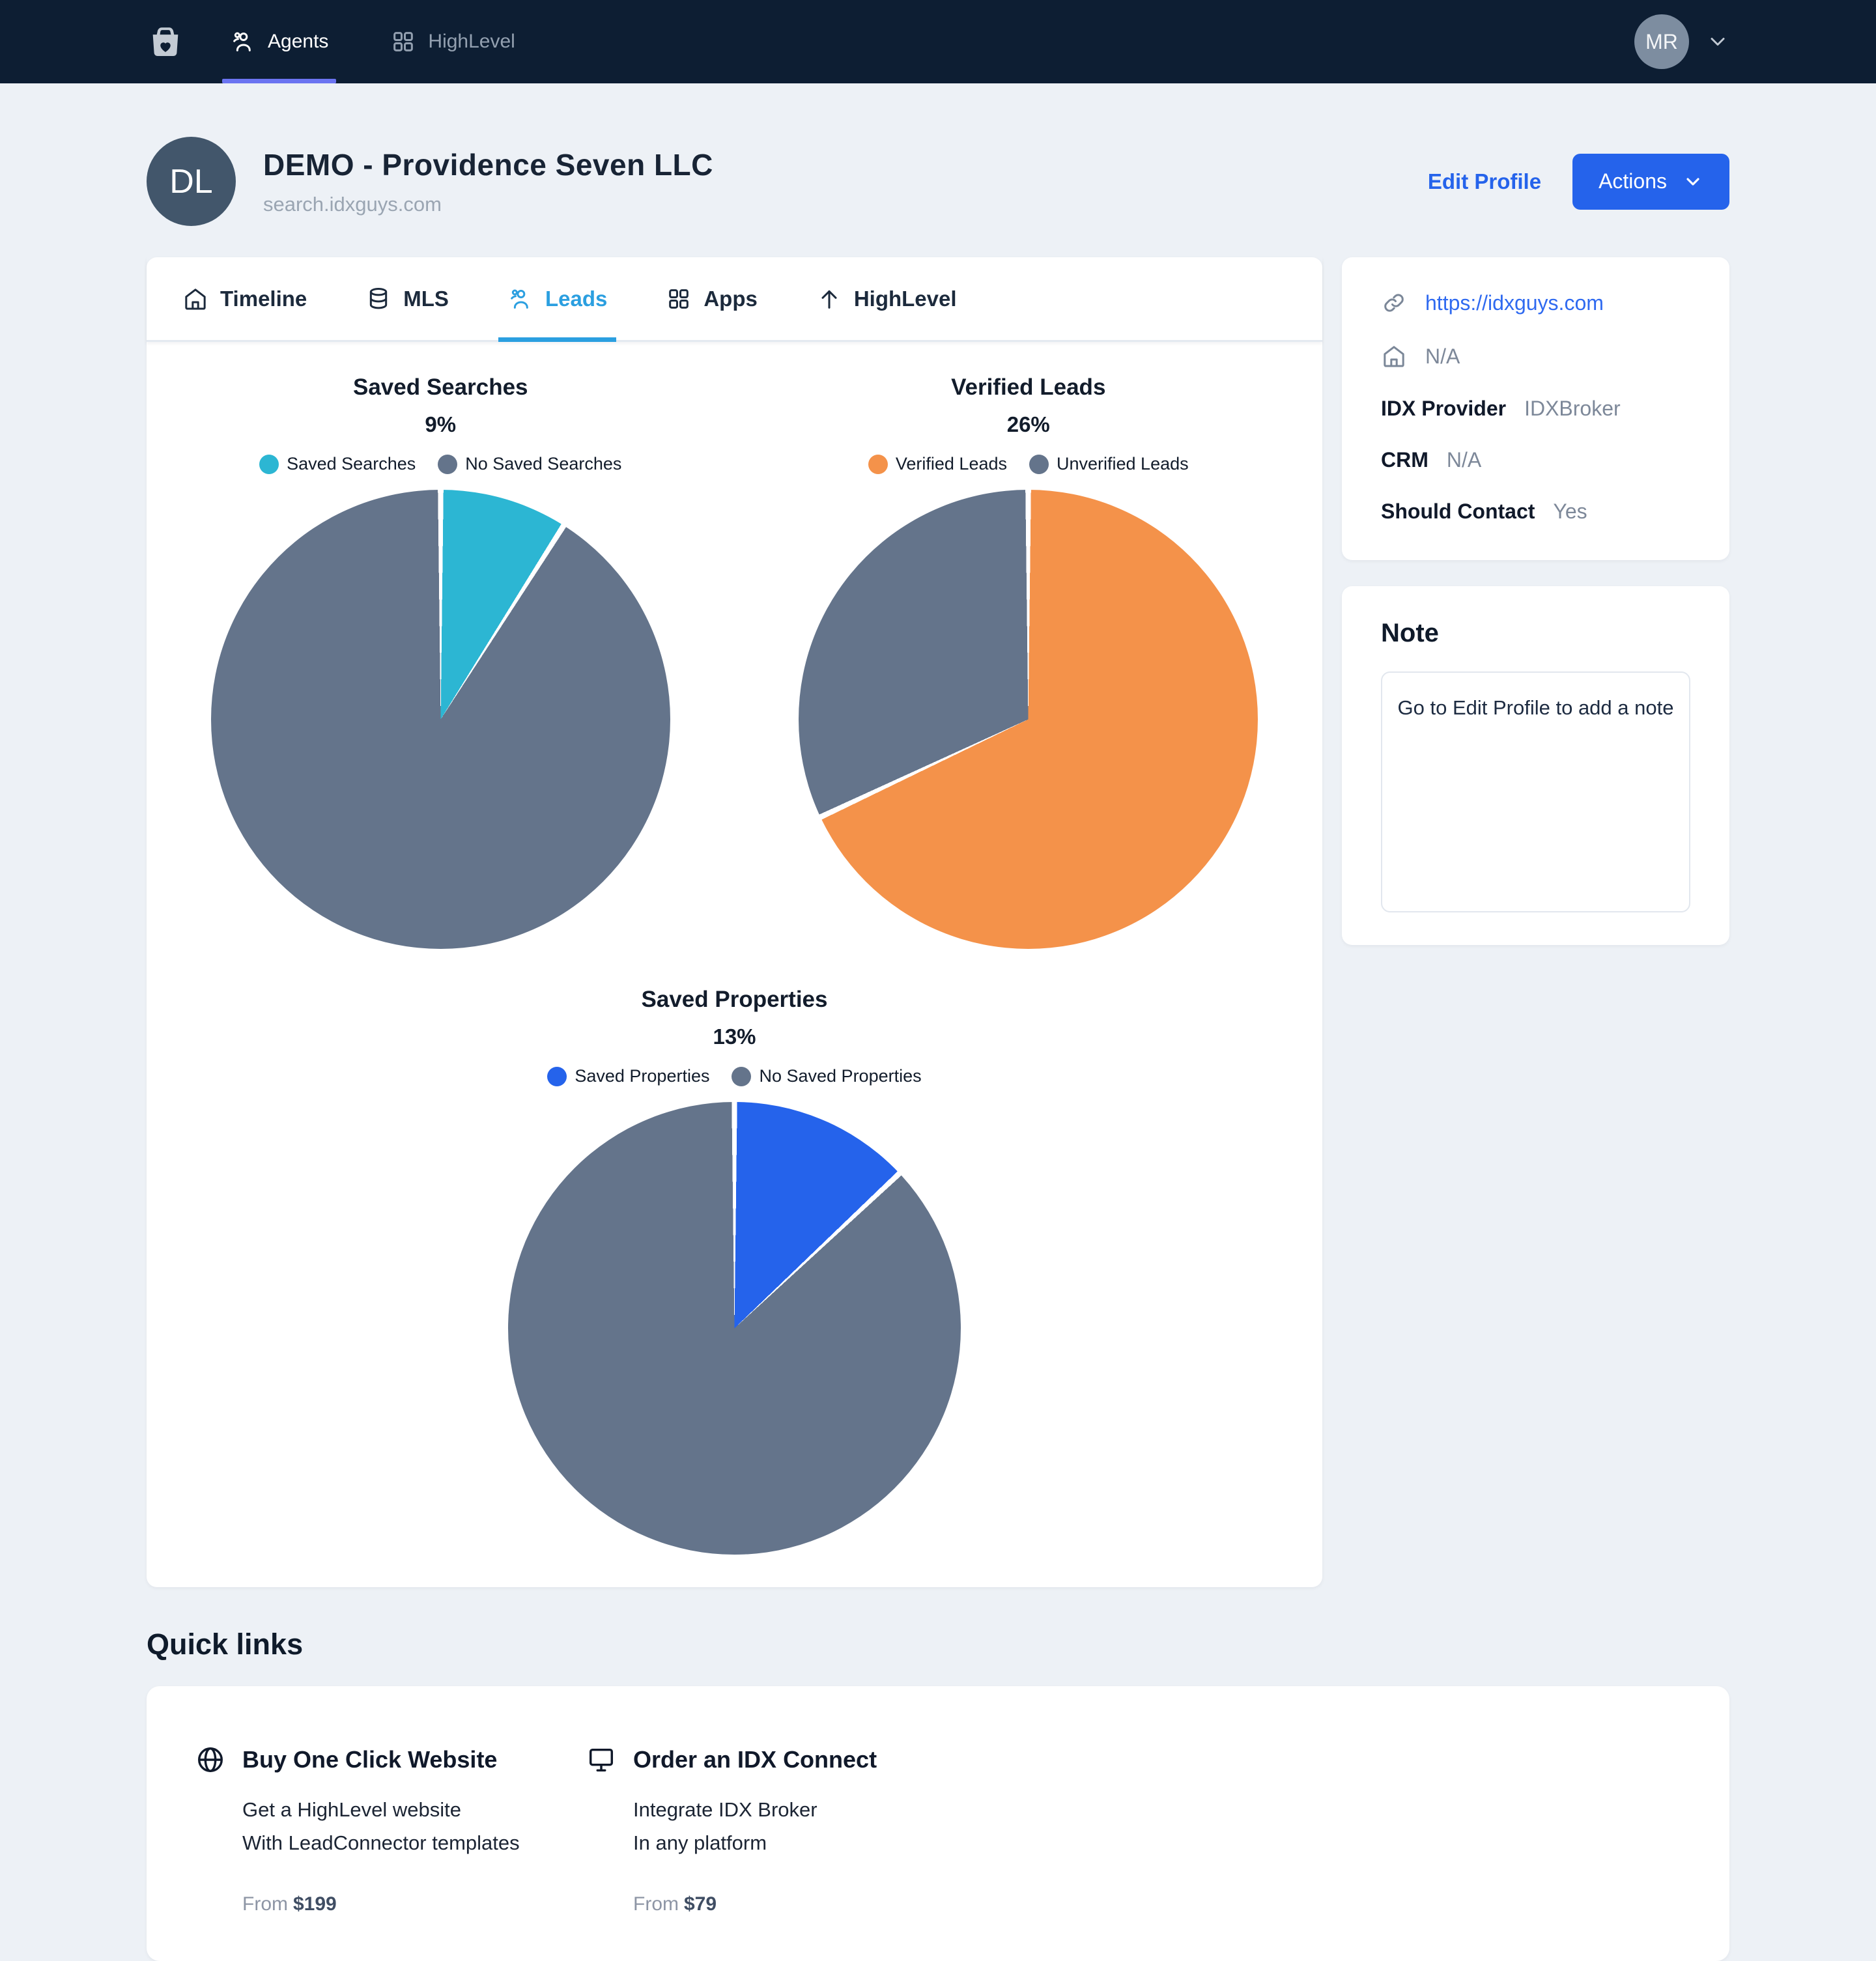 This screenshot has width=1876, height=1961. Describe the element at coordinates (1514, 302) in the screenshot. I see `website-link: https://idxguys.com` at that location.